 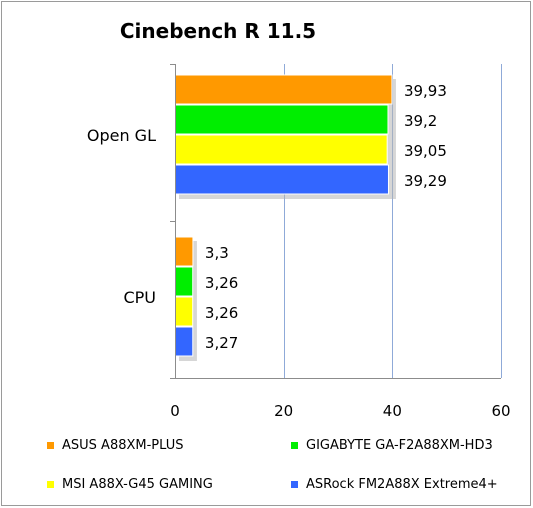 What do you see at coordinates (420, 121) in the screenshot?
I see `value-label: 39,2` at bounding box center [420, 121].